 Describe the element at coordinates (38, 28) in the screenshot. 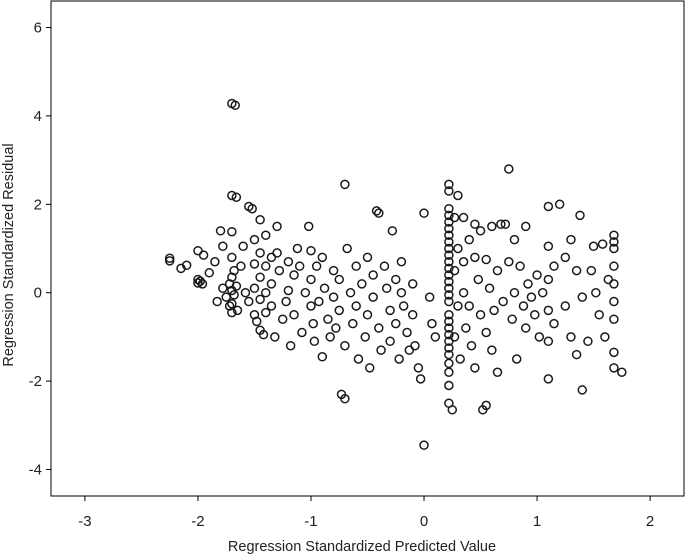

I see `y-tick-label: 6` at that location.